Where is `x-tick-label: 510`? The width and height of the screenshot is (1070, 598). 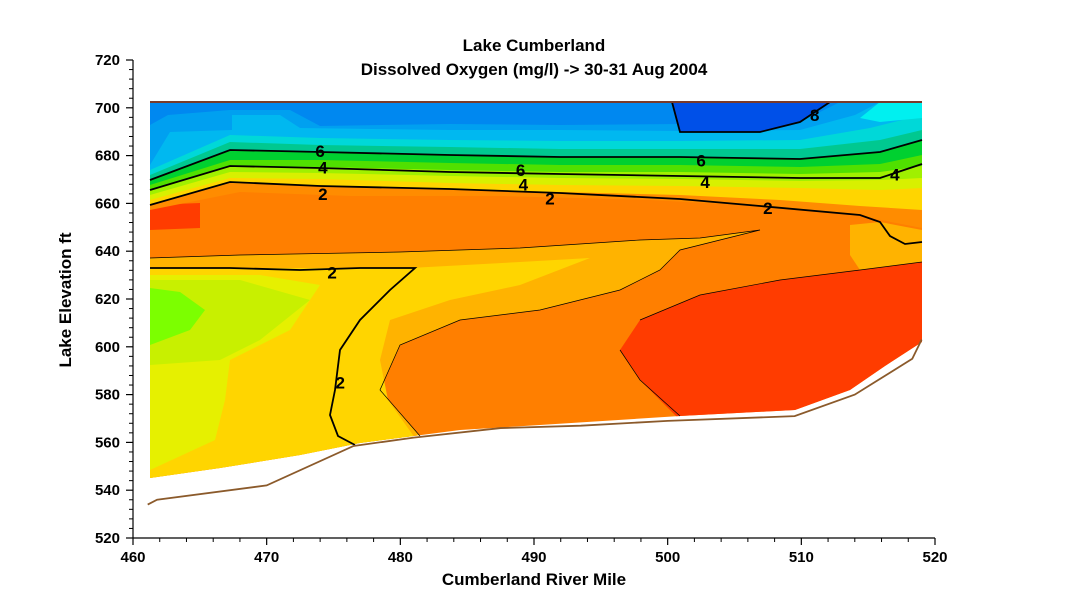
x-tick-label: 510 is located at coordinates (801, 557).